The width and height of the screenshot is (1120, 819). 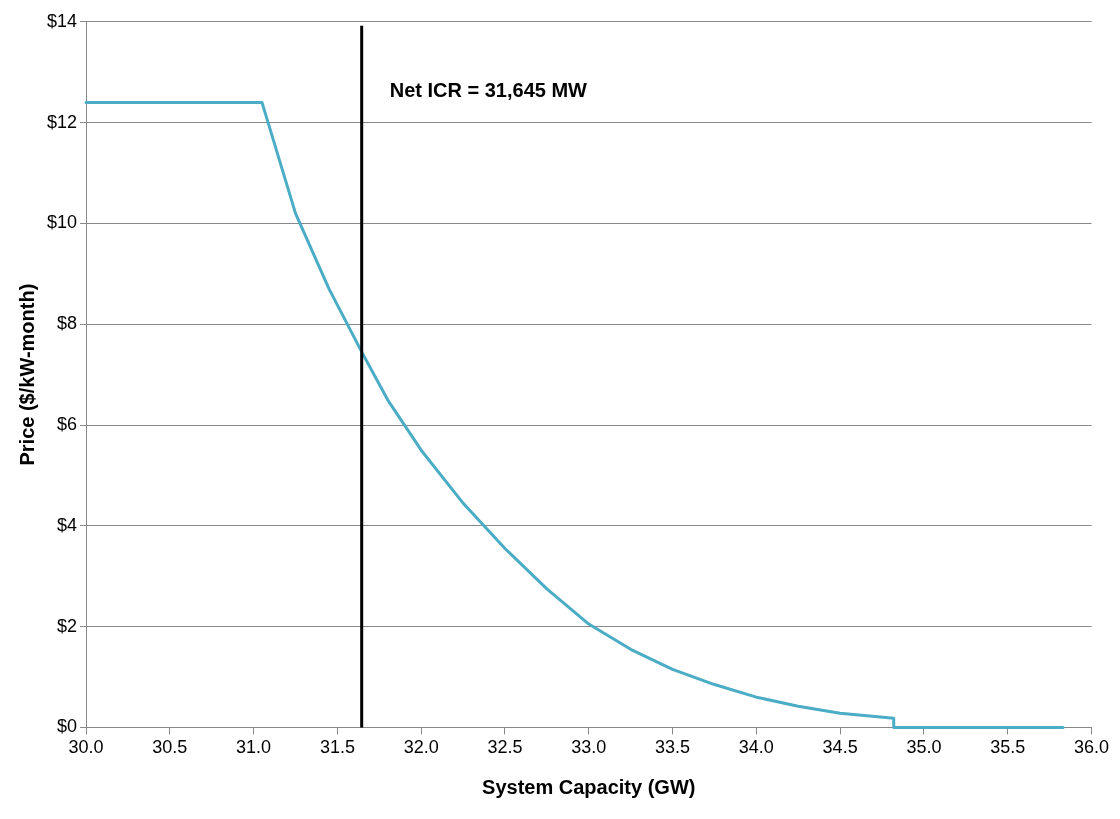 I want to click on ref-line-label: Net ICR = 31,645 MW, so click(x=488, y=90).